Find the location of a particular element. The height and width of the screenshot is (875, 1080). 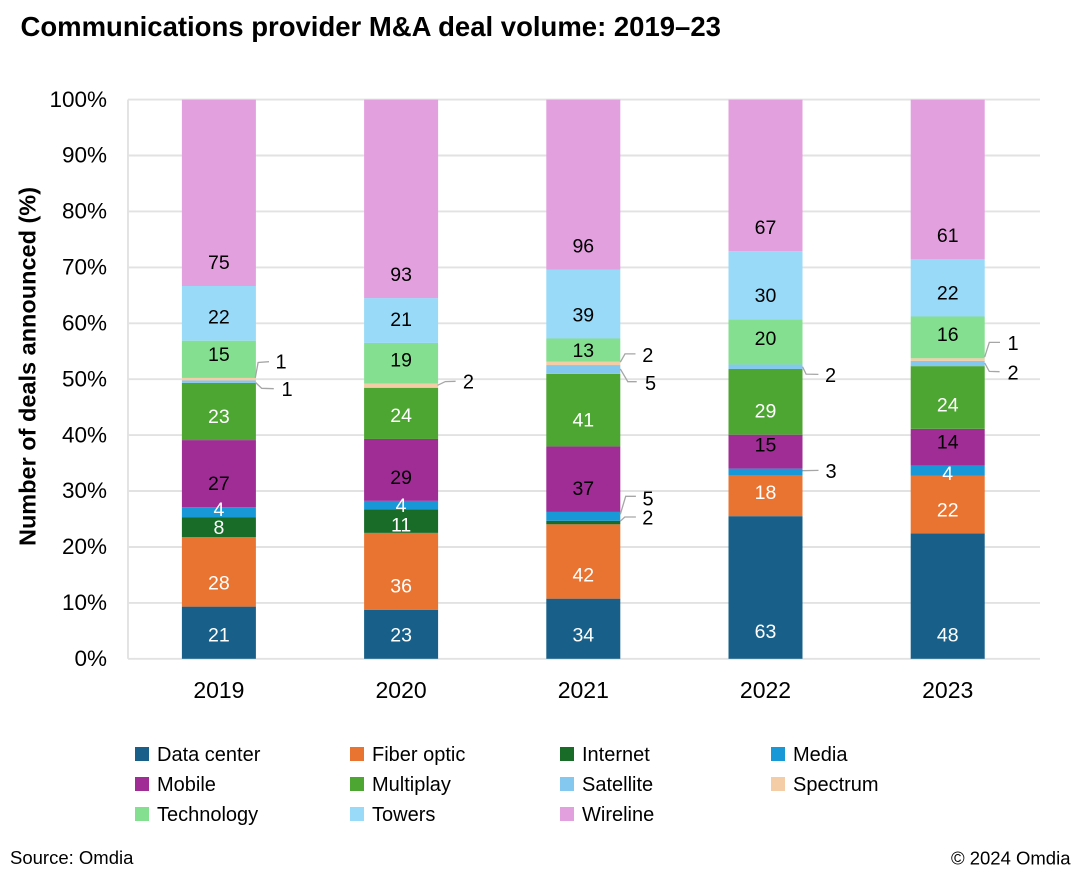

svg-text: 100% is located at coordinates (78, 99).